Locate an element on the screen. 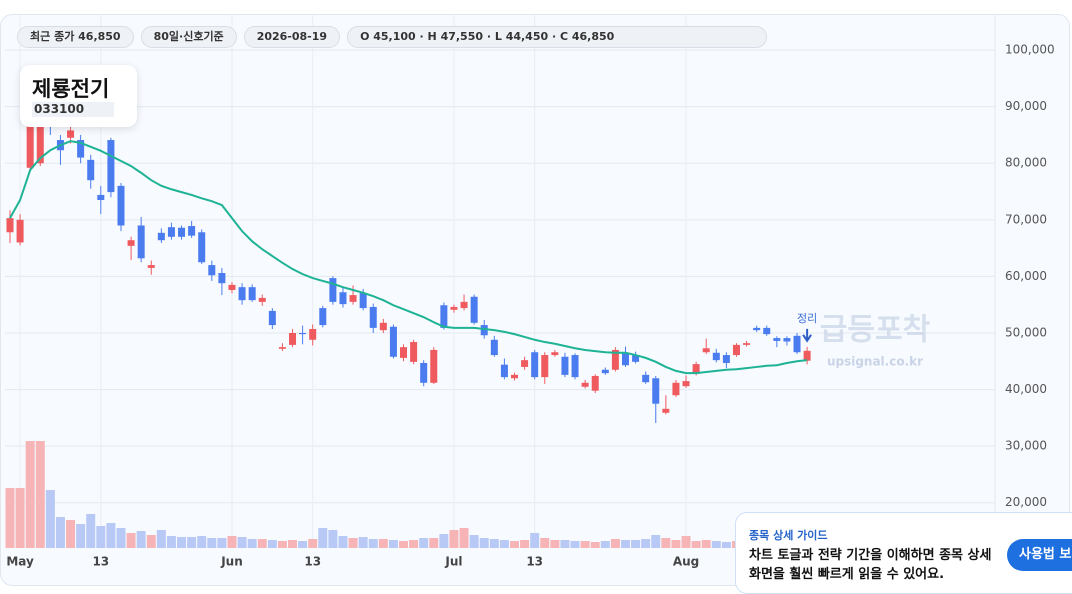 This screenshot has height=594, width=1072. guide-button: 사용법 보기 is located at coordinates (1039, 555).